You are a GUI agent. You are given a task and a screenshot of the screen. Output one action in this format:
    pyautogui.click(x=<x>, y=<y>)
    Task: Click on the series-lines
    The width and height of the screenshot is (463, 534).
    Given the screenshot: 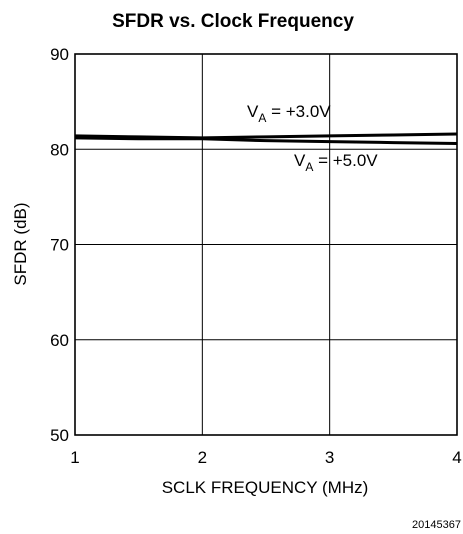 What is the action you would take?
    pyautogui.click(x=266, y=139)
    